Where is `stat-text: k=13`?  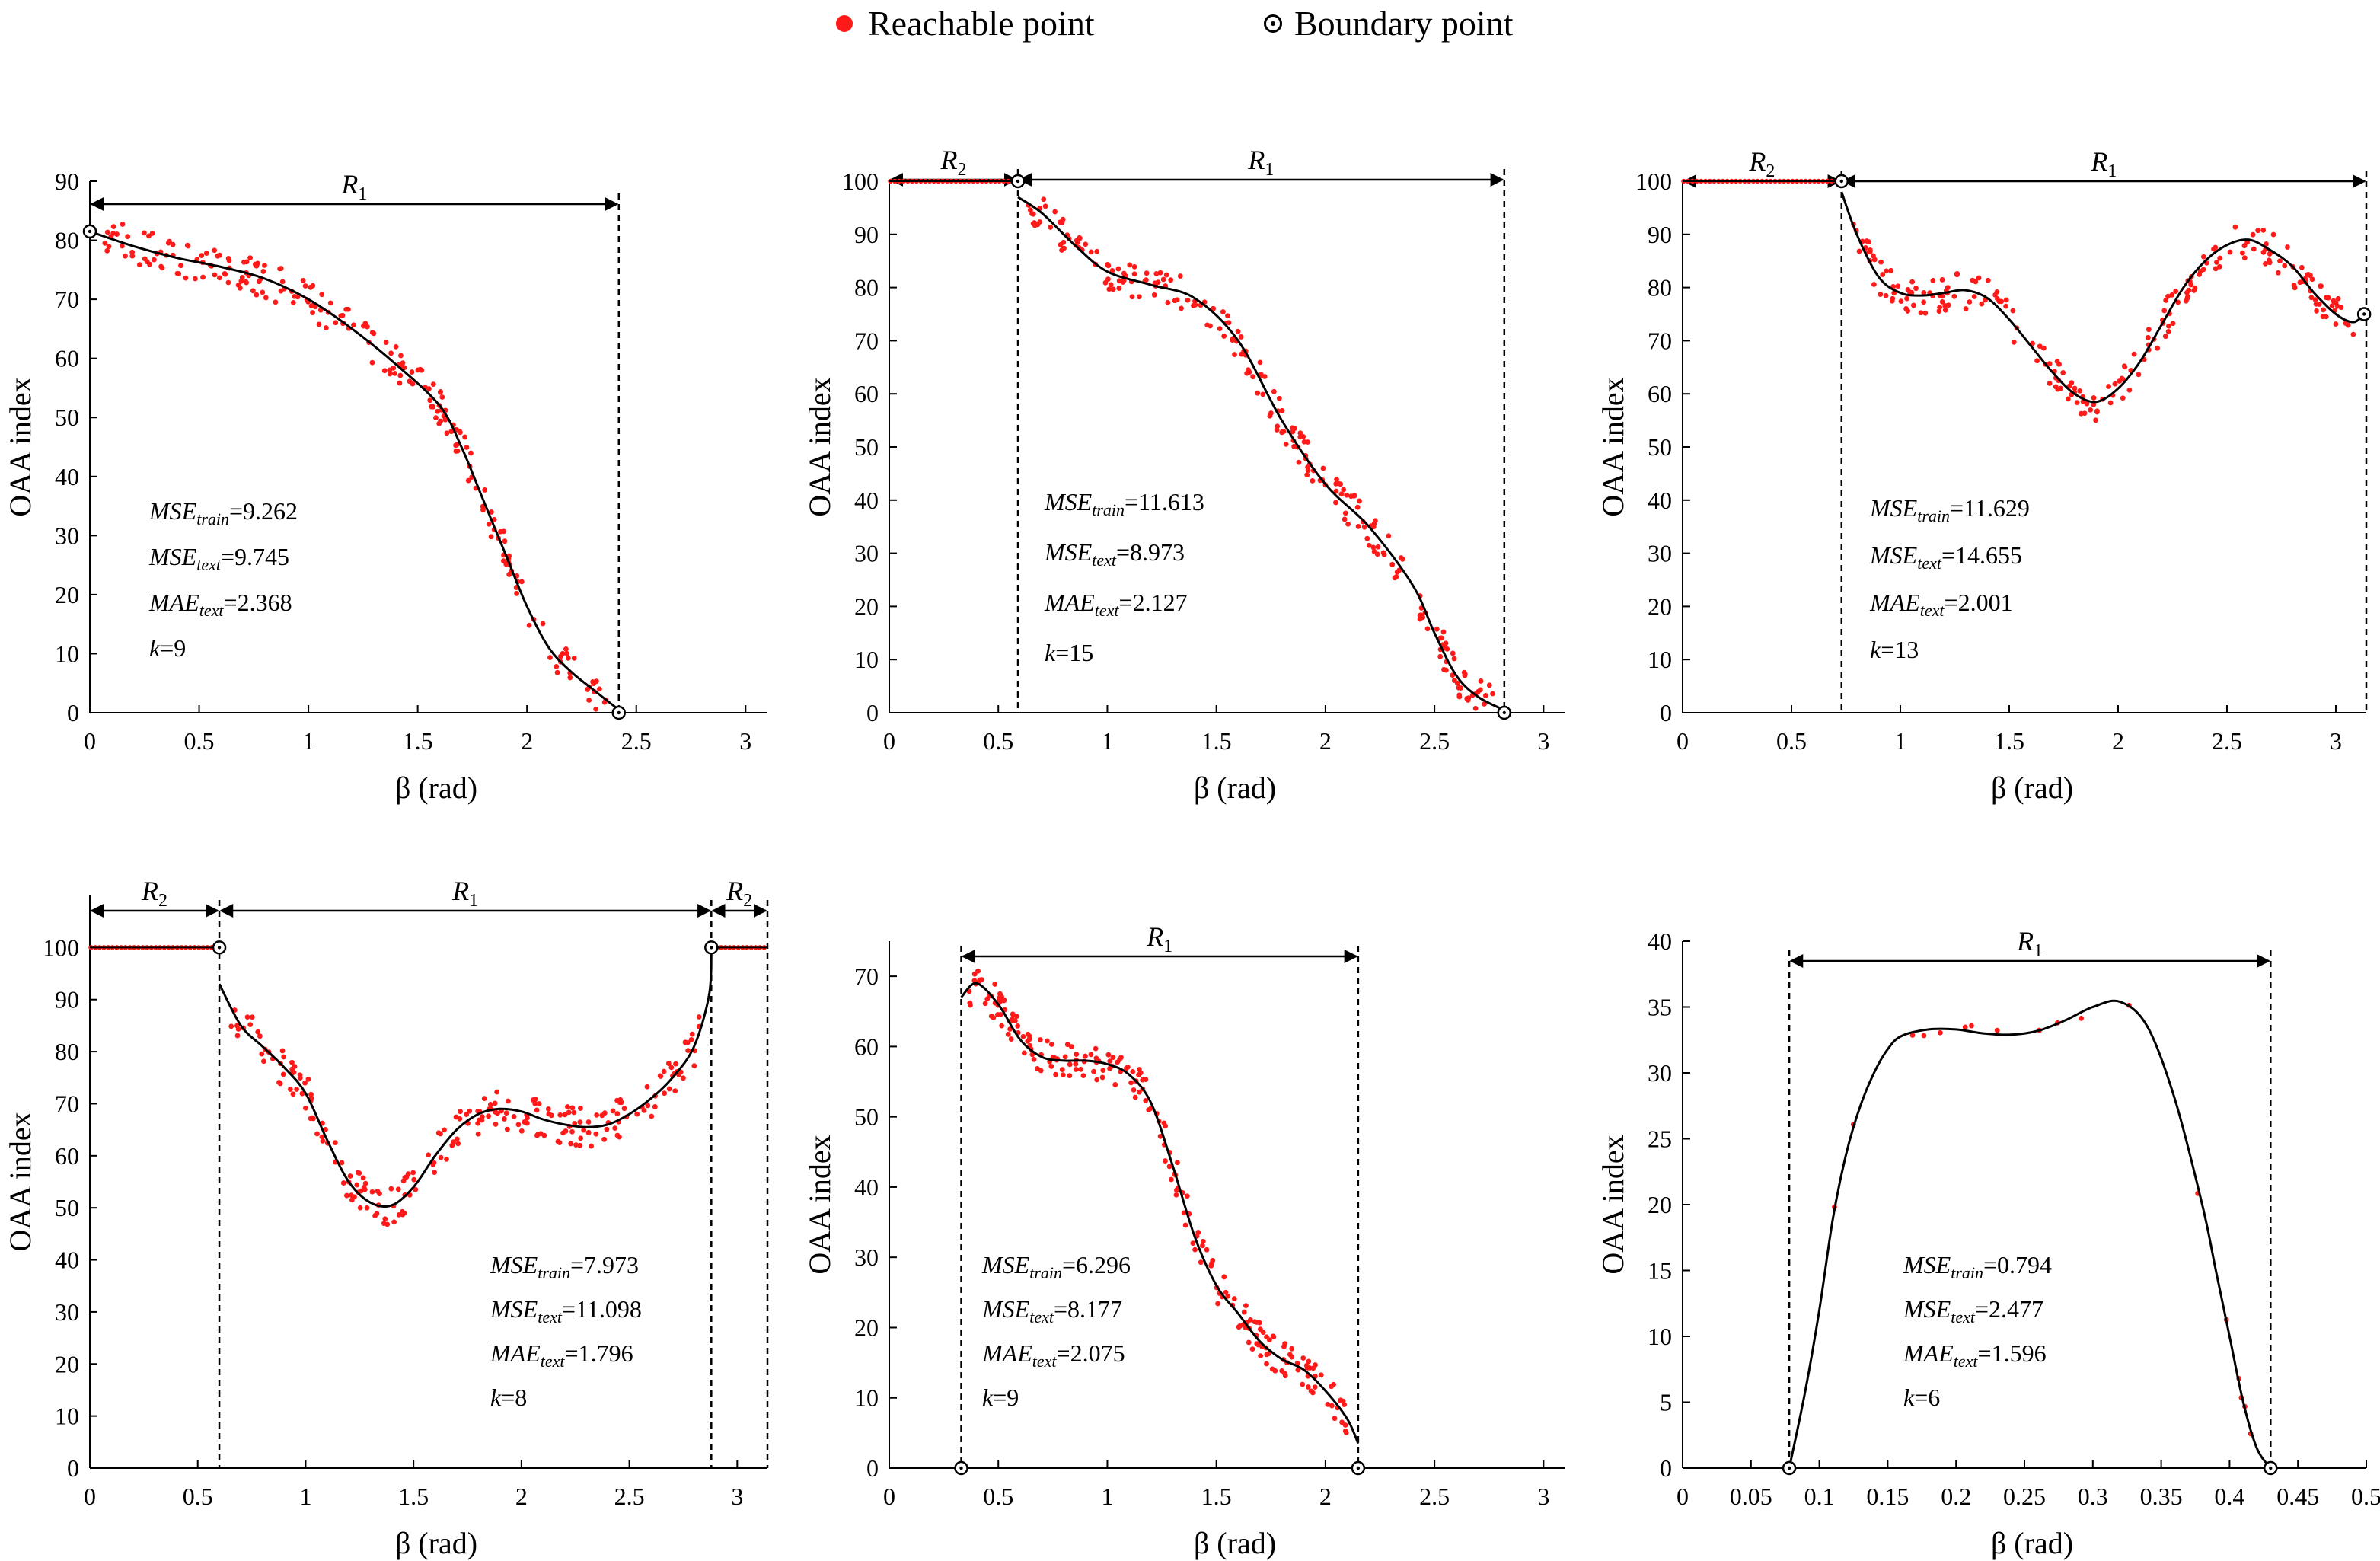 stat-text: k=13 is located at coordinates (1894, 649).